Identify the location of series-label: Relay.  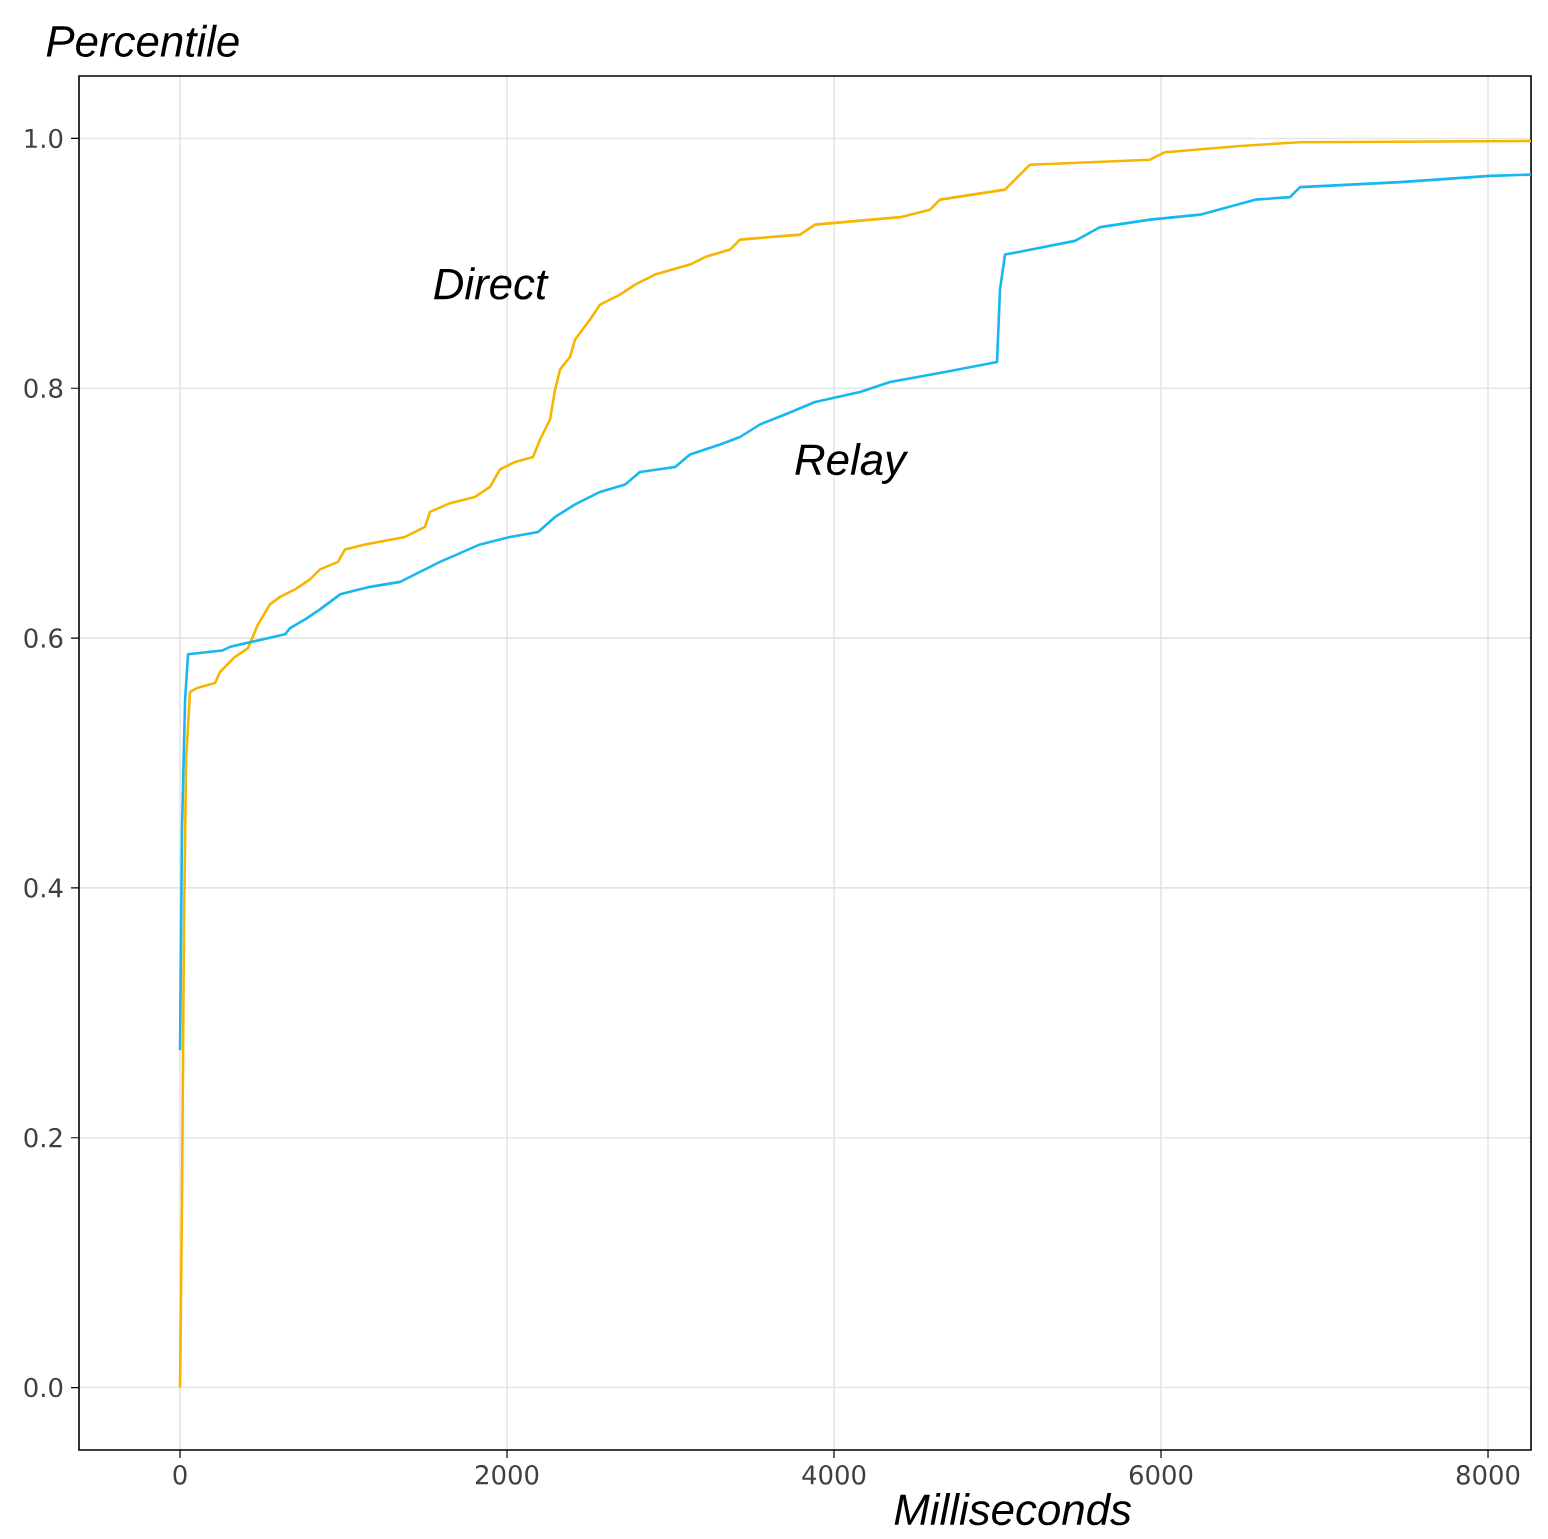
(852, 463).